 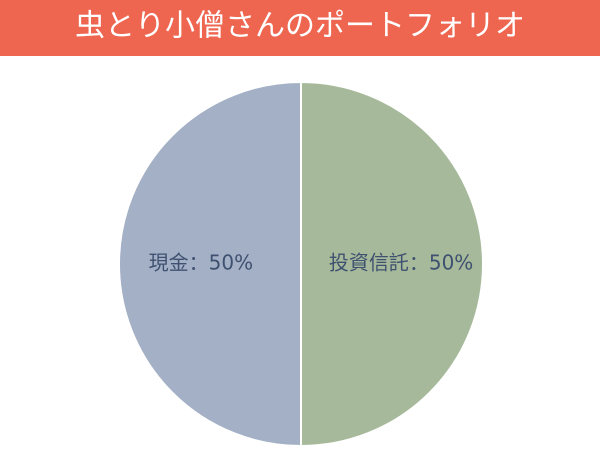 What do you see at coordinates (401, 263) in the screenshot?
I see `data-label: 投資信託：50%` at bounding box center [401, 263].